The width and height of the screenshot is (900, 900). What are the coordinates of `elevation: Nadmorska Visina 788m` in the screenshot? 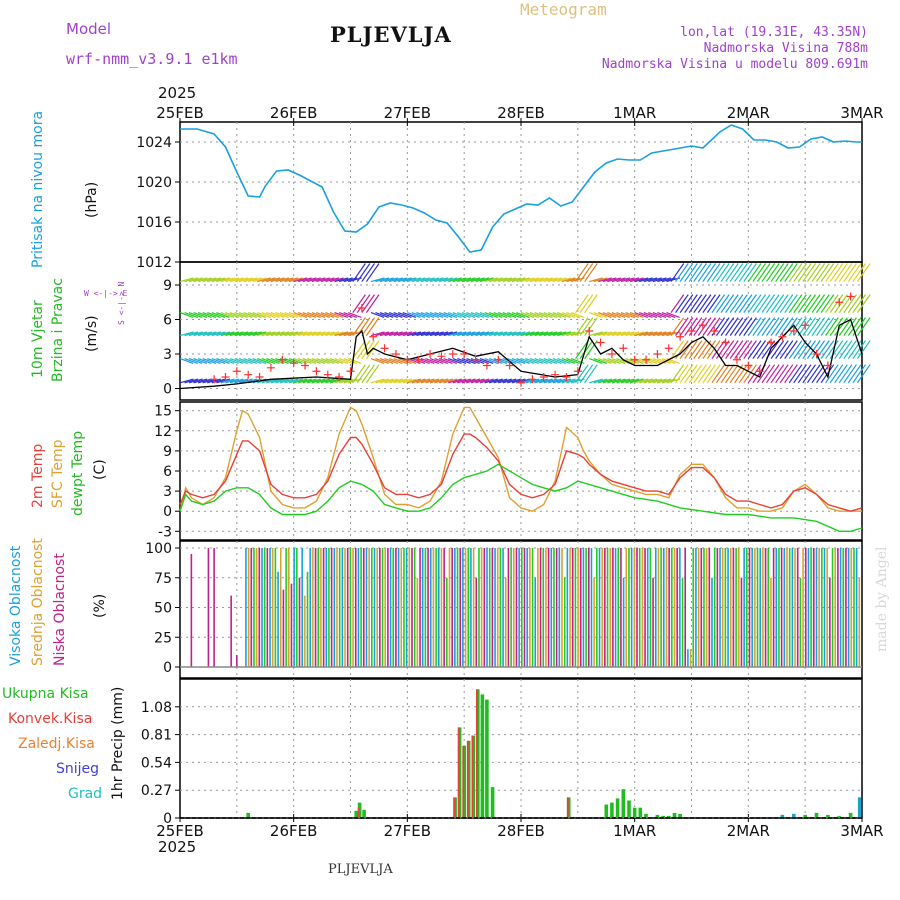 It's located at (785, 48).